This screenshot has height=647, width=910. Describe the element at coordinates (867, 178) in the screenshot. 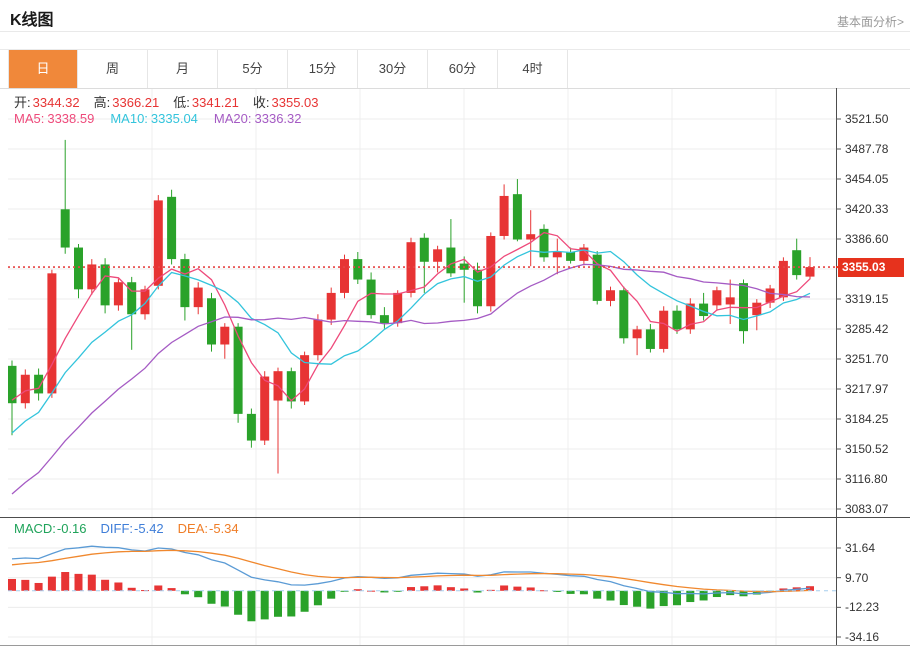

I see `price-axis-label: 3454.05` at that location.